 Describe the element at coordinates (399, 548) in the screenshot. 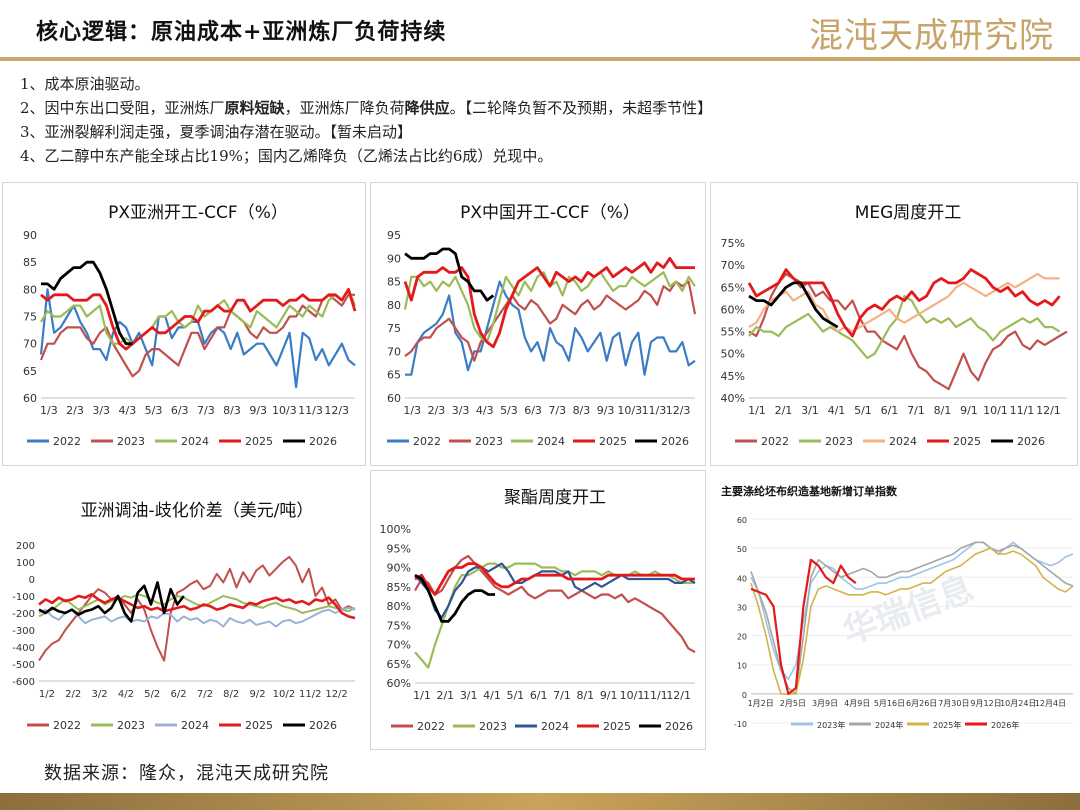

I see `y-tick-label: 95%` at that location.